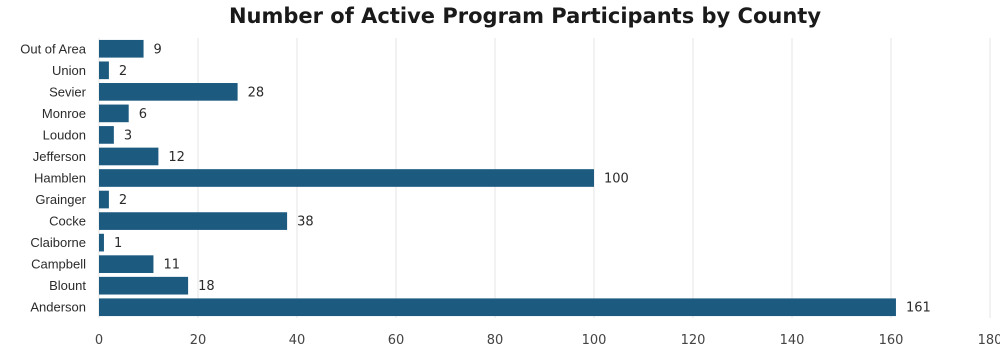 This screenshot has width=1000, height=348. Describe the element at coordinates (67, 285) in the screenshot. I see `category-label: Blount` at that location.